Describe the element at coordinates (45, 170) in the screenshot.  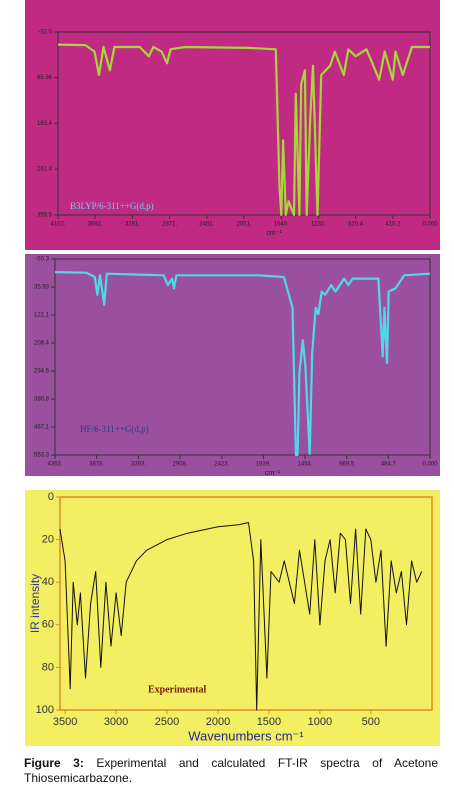
I see `y-tick-label: 261.4` at that location.